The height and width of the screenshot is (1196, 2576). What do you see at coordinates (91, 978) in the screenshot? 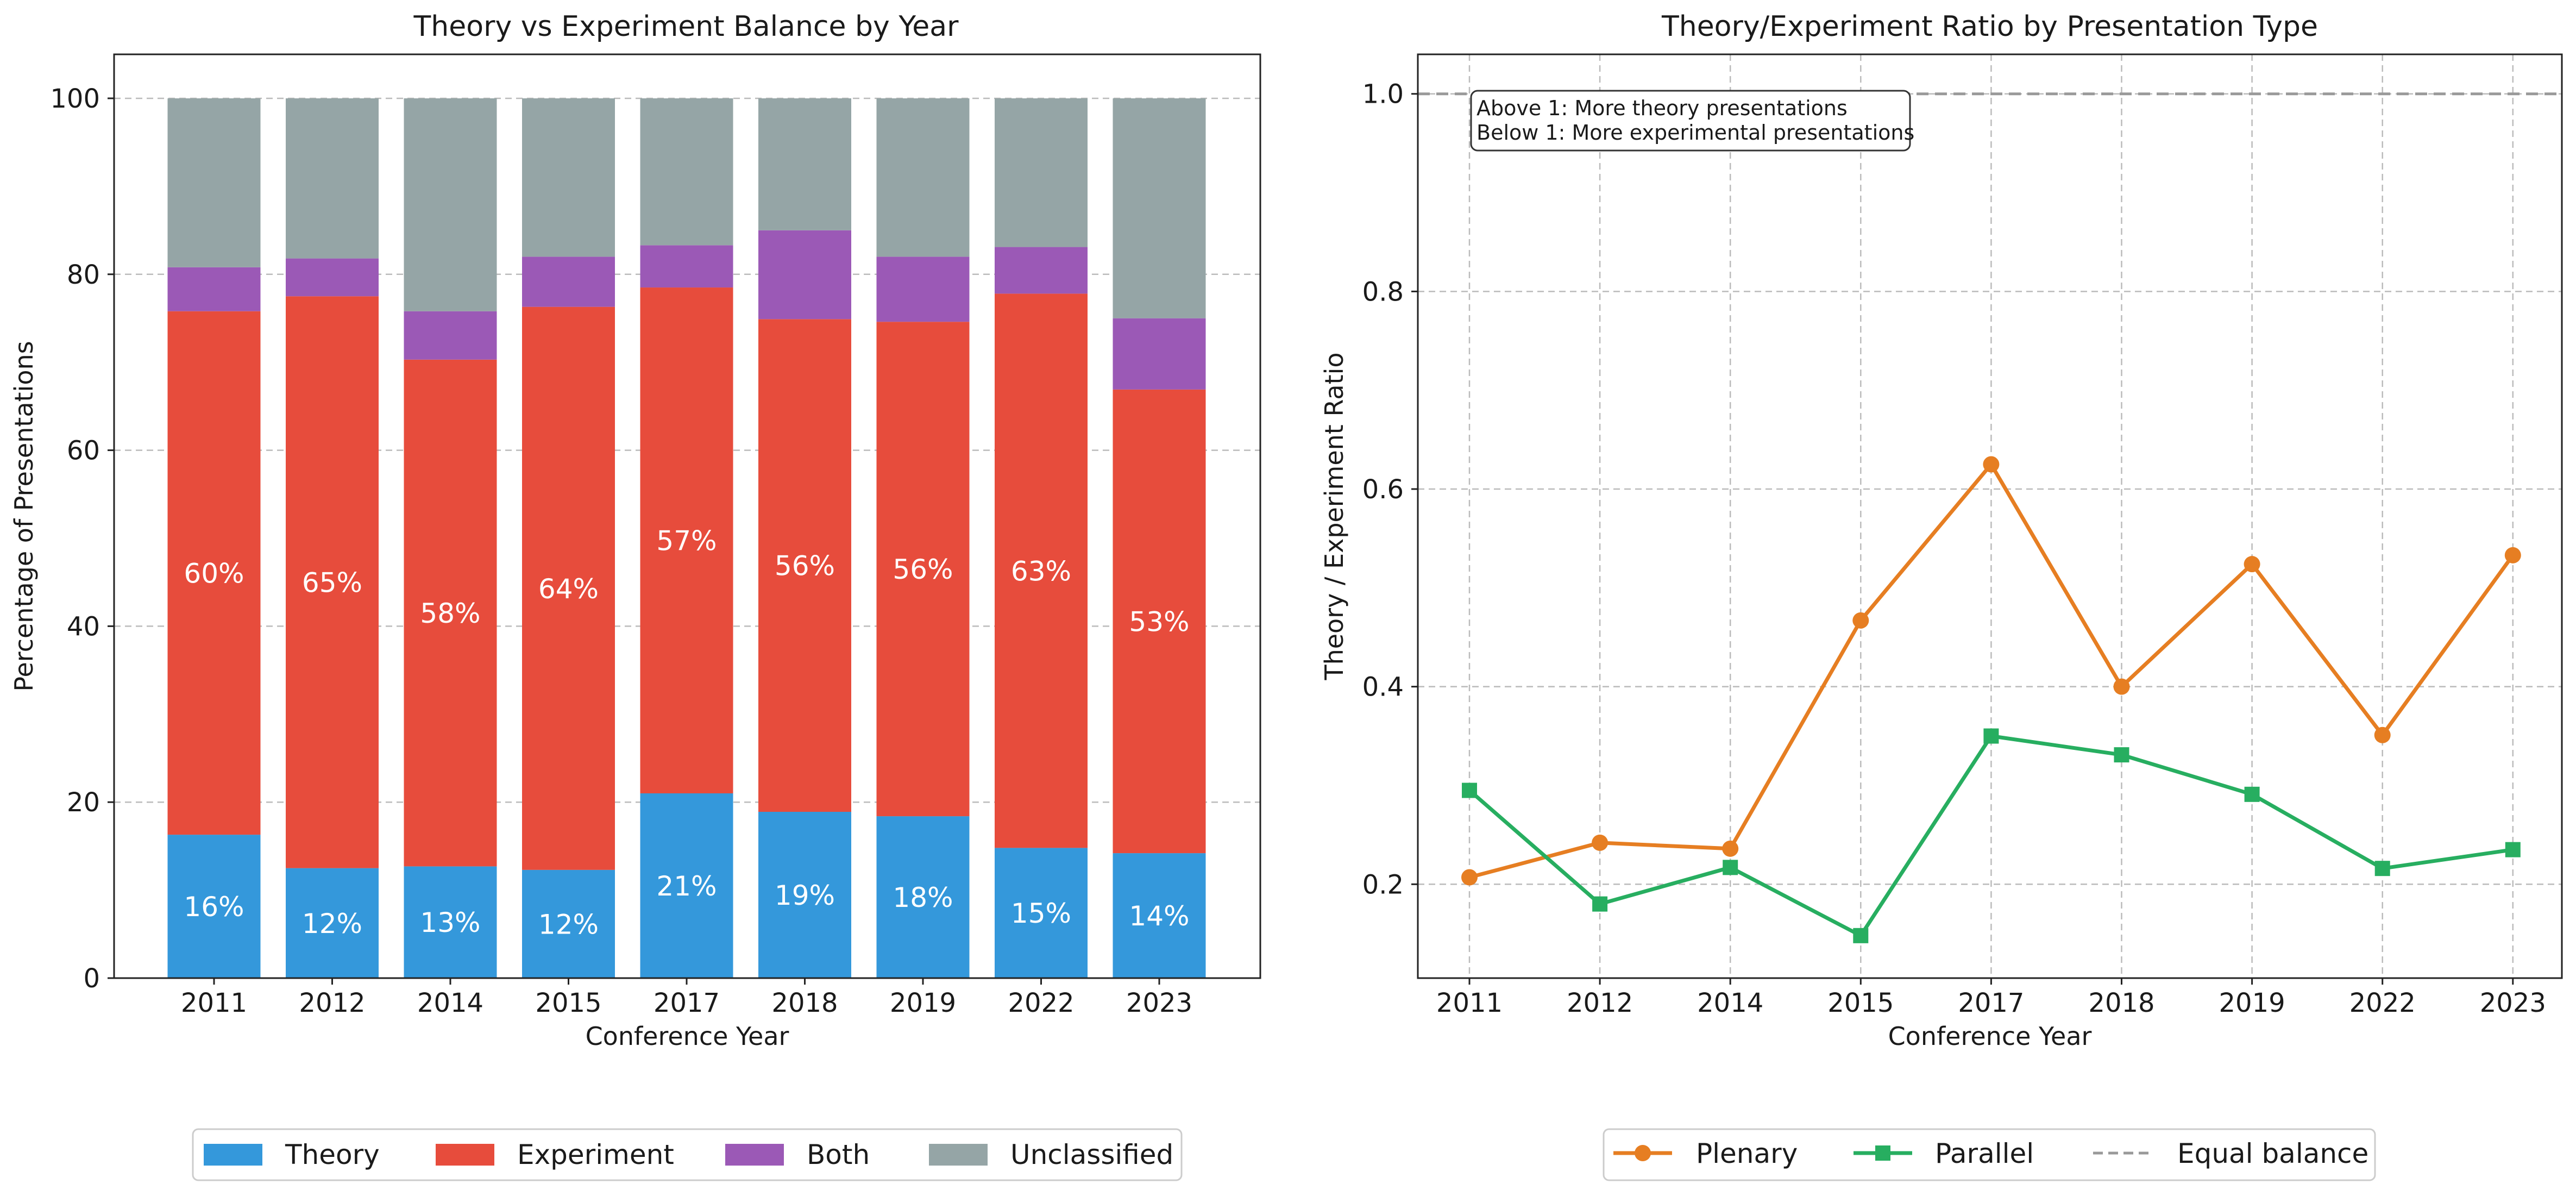
I see `y-tick-label: 0` at bounding box center [91, 978].